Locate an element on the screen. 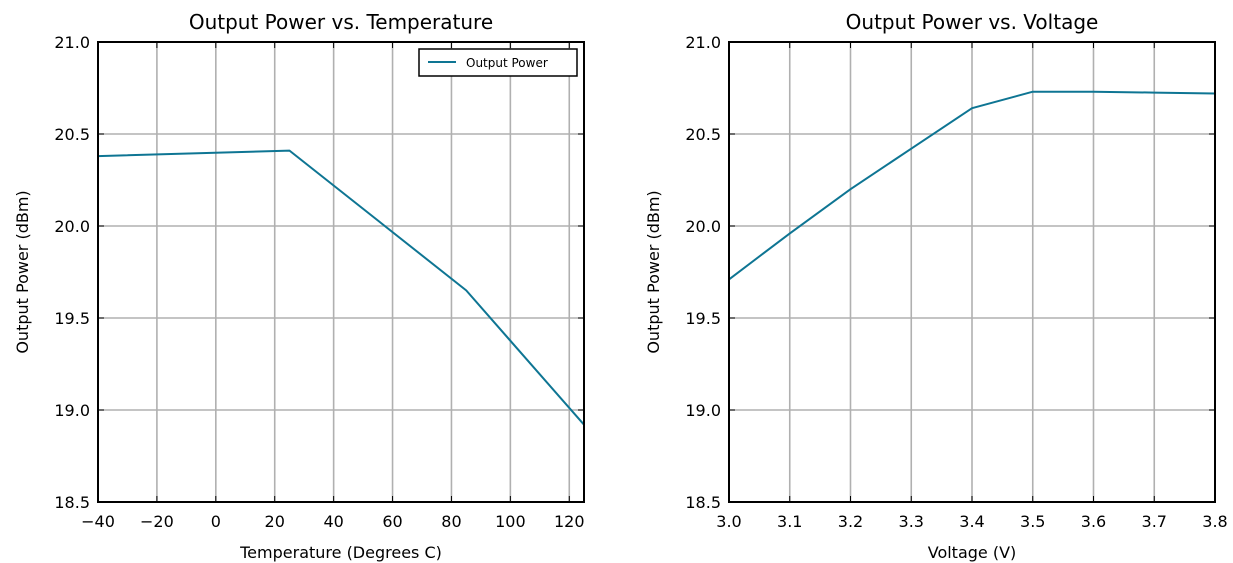  x-tick-label: 3.1 is located at coordinates (789, 521).